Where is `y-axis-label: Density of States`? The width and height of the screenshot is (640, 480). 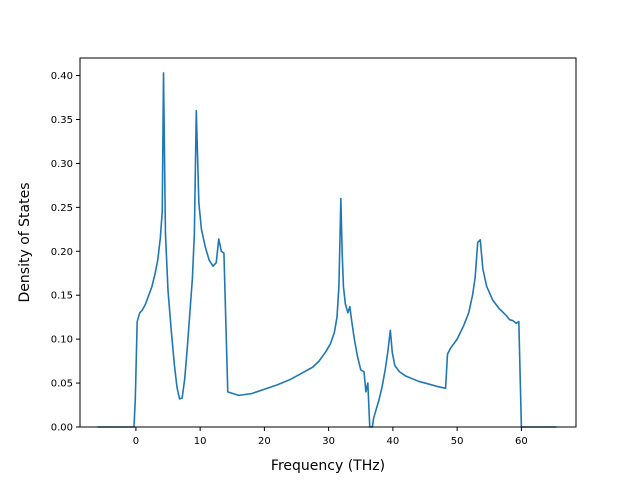 y-axis-label: Density of States is located at coordinates (25, 243).